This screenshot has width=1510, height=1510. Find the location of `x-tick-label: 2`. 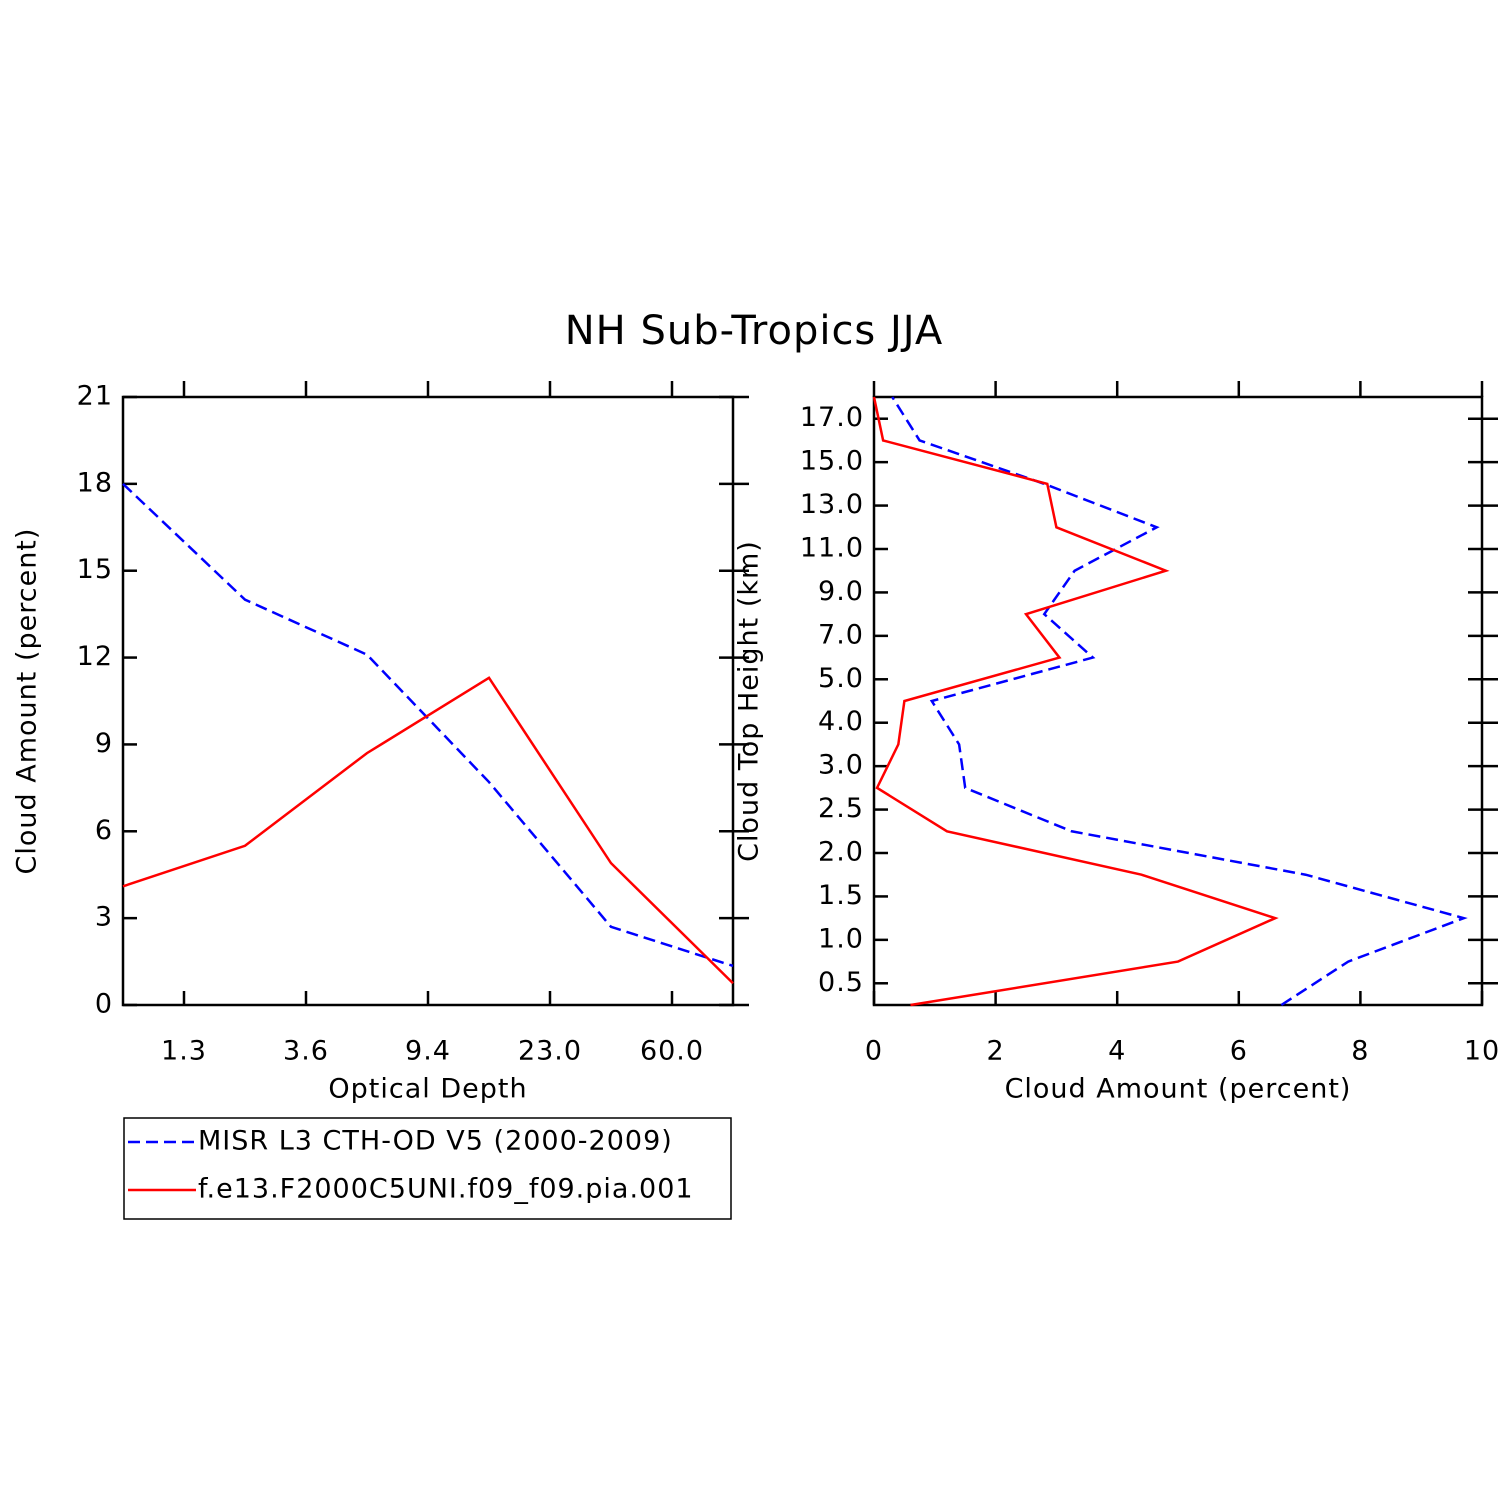

x-tick-label: 2 is located at coordinates (996, 1051).